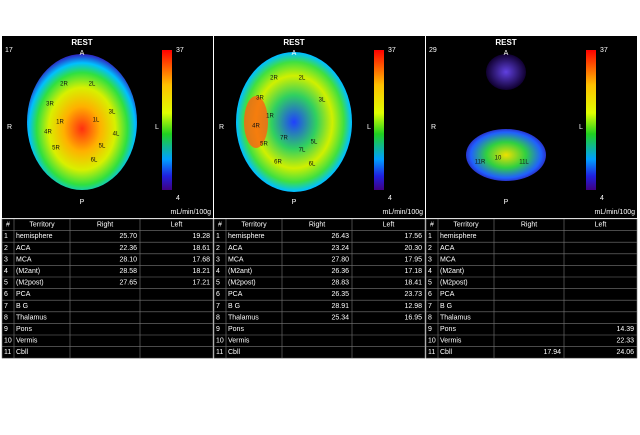 This screenshot has width=640, height=435. I want to click on table-value: 26.36, so click(340, 271).